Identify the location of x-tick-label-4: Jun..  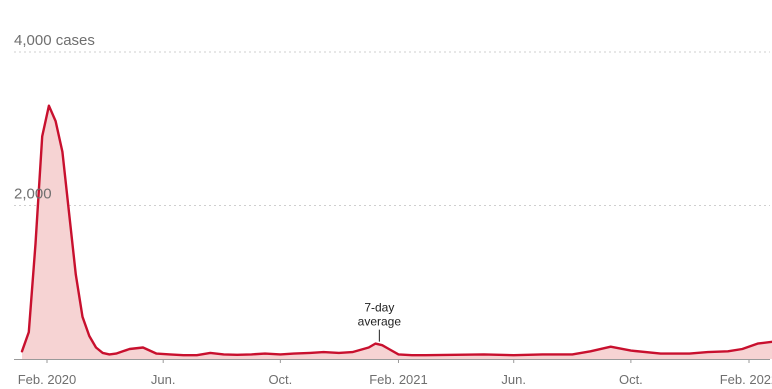
(513, 379).